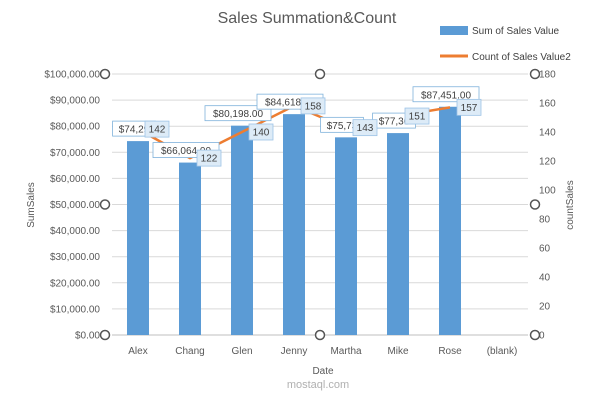  I want to click on y-tick-label: $100,000.00, so click(72, 75).